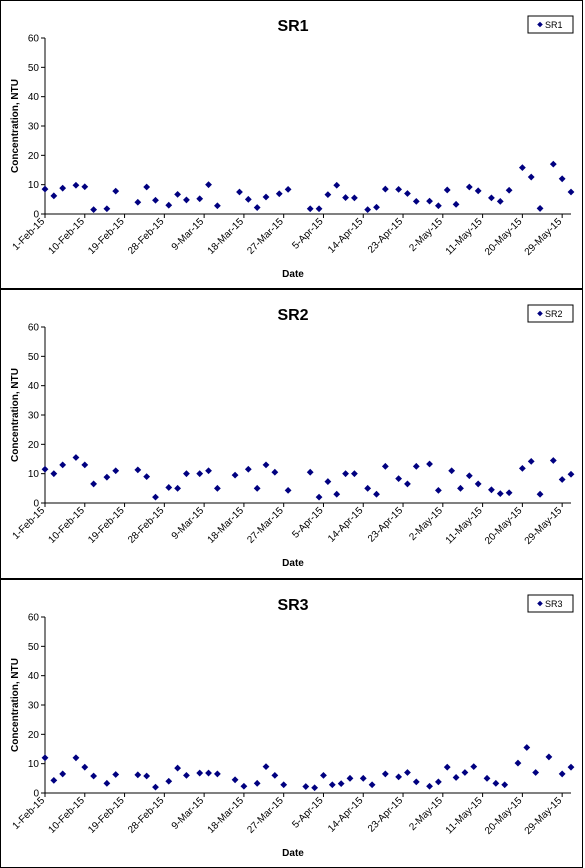 Image resolution: width=585 pixels, height=868 pixels. What do you see at coordinates (554, 25) in the screenshot?
I see `legend-label: SR1` at bounding box center [554, 25].